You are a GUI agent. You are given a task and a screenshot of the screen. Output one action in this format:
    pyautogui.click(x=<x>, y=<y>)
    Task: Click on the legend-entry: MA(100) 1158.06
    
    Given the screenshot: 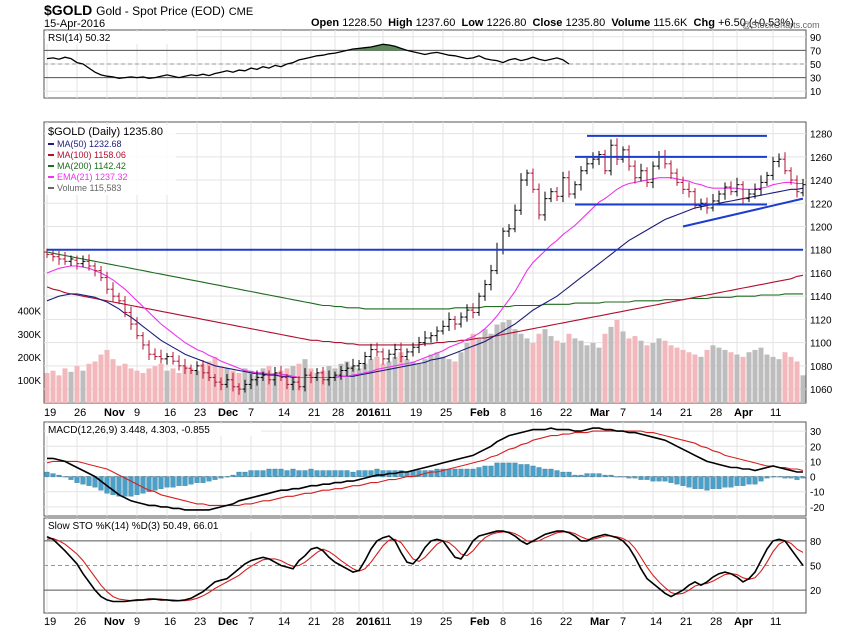 What is the action you would take?
    pyautogui.click(x=91, y=155)
    